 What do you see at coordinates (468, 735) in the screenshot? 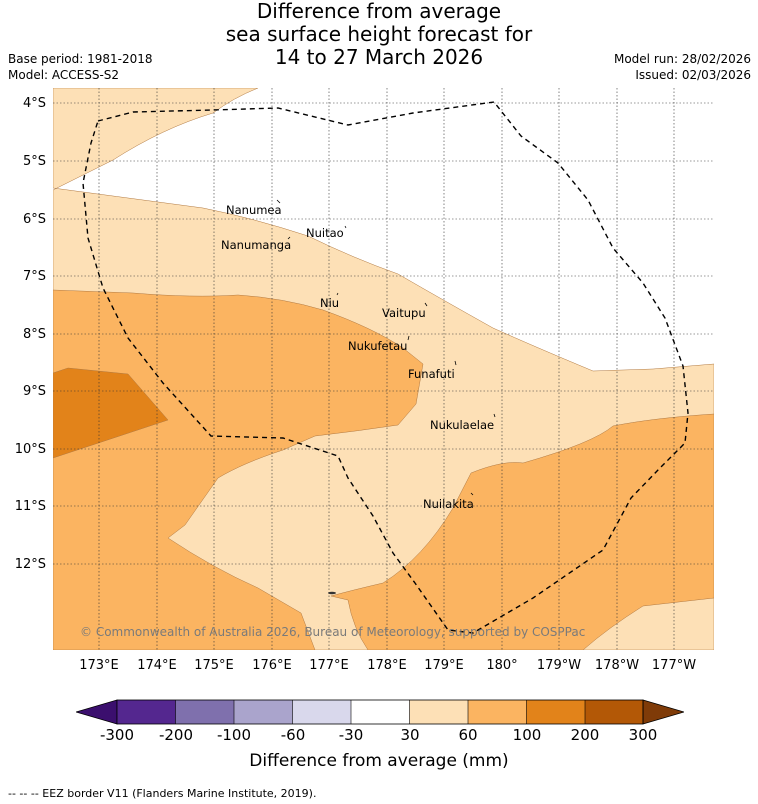
I see `colorbar-tick-6: 60` at bounding box center [468, 735].